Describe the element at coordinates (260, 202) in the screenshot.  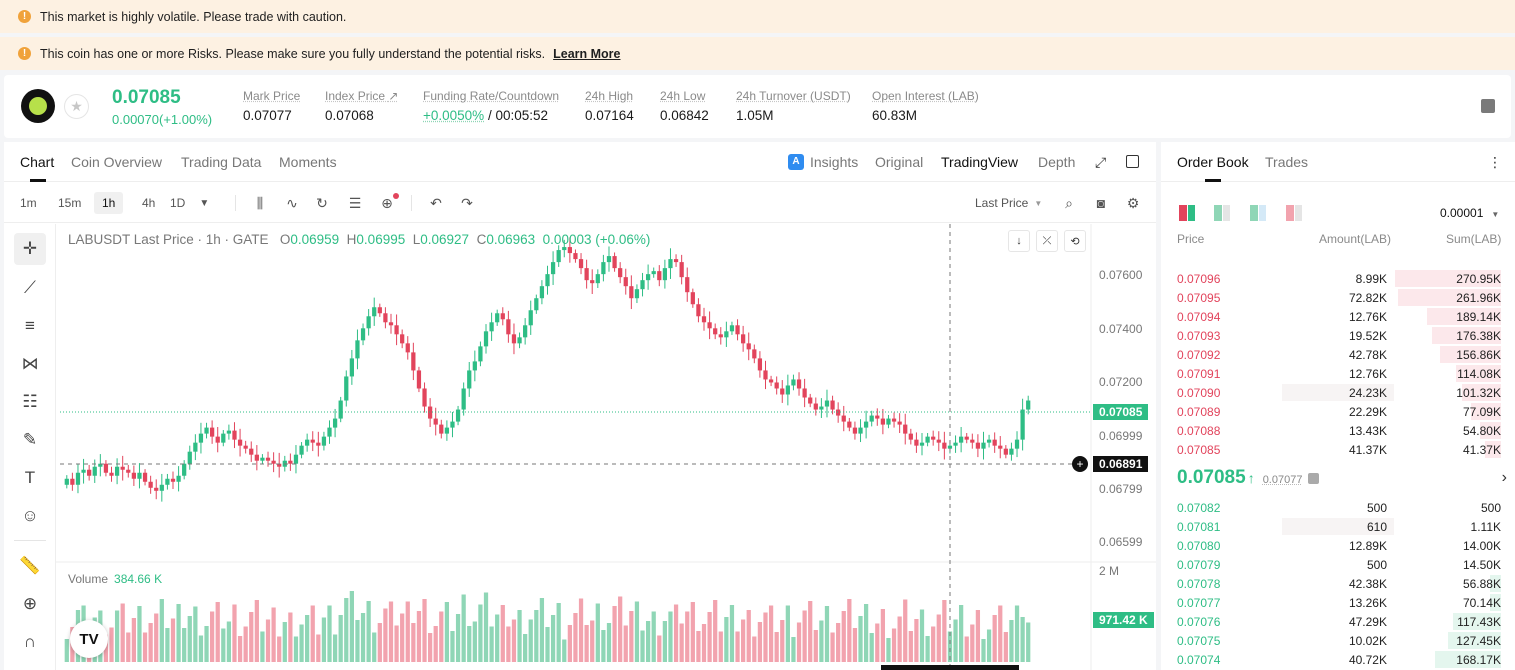
I see `candle-type-icon: ⫼` at that location.